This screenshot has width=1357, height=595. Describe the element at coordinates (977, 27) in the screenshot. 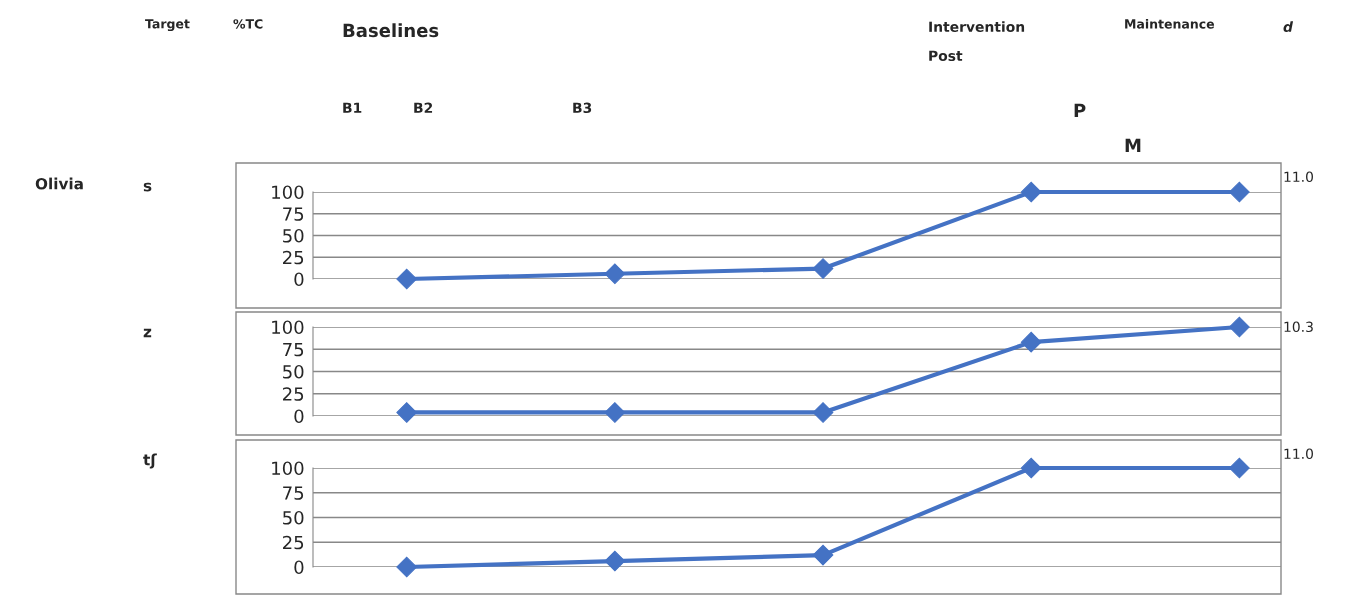

I see `text: Intervention` at that location.